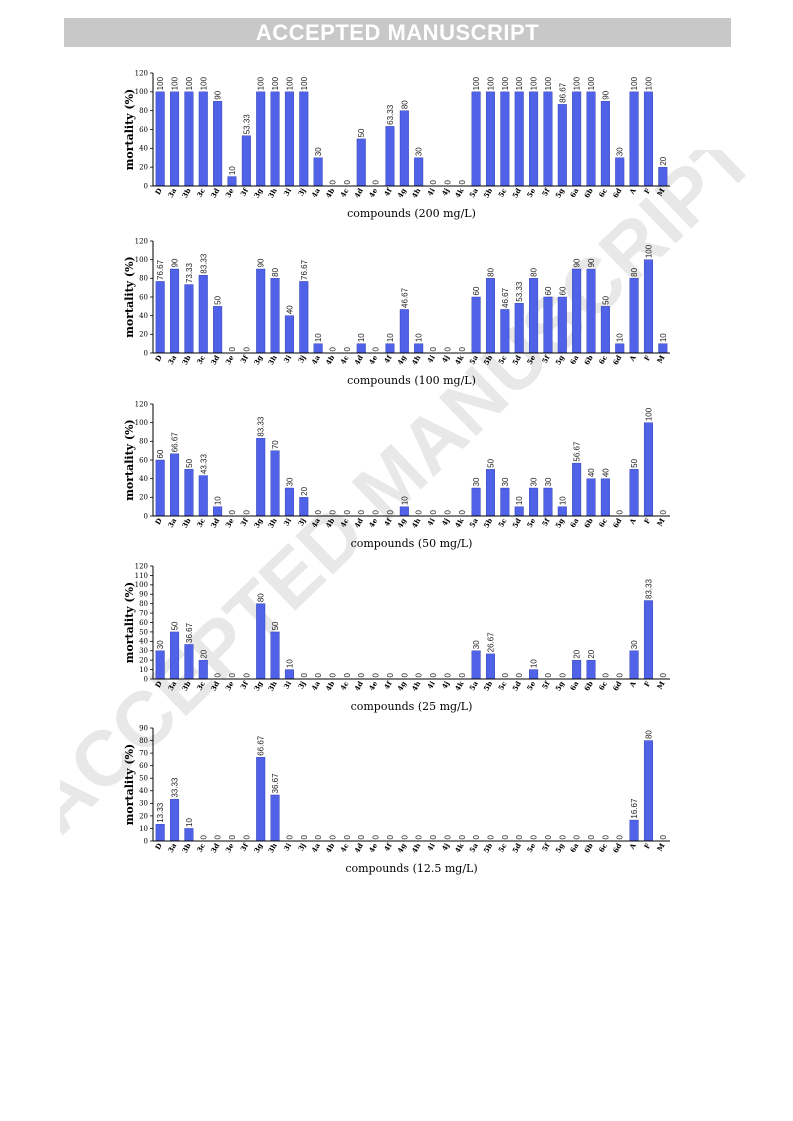 This screenshot has height=1121, width=793. I want to click on category-label: 3b, so click(186, 522).